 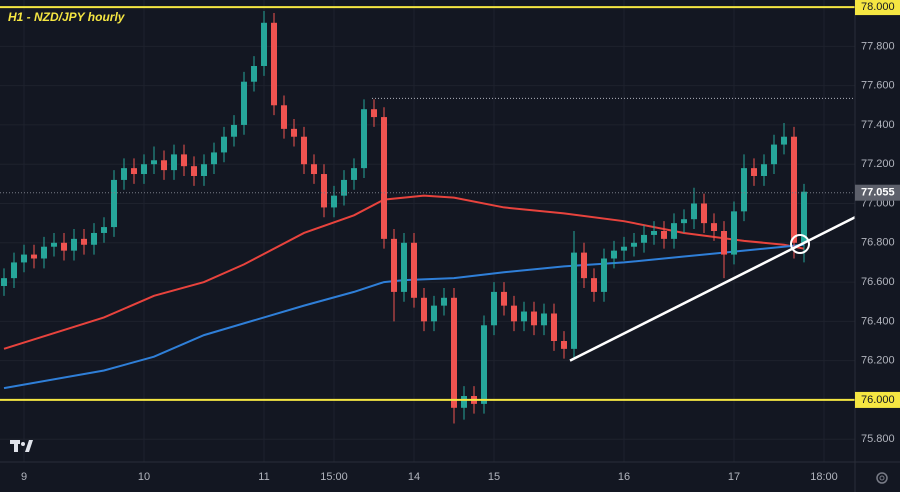 I want to click on settings-icon, so click(x=882, y=478).